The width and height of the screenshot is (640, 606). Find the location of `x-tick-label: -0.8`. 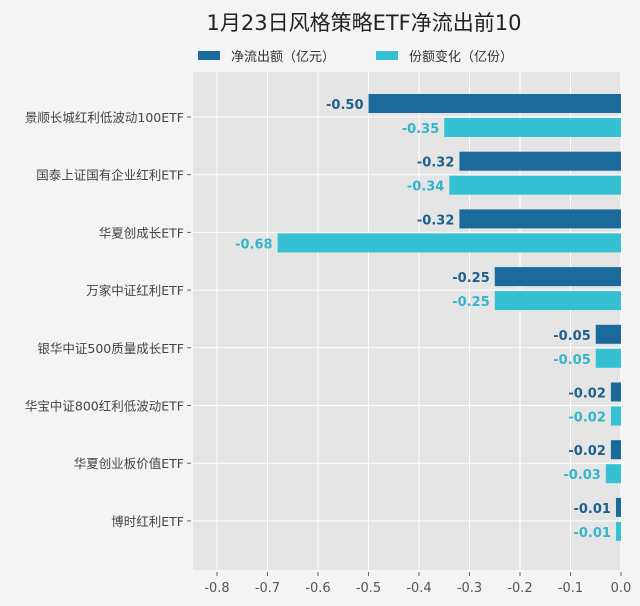

x-tick-label: -0.8 is located at coordinates (216, 588).